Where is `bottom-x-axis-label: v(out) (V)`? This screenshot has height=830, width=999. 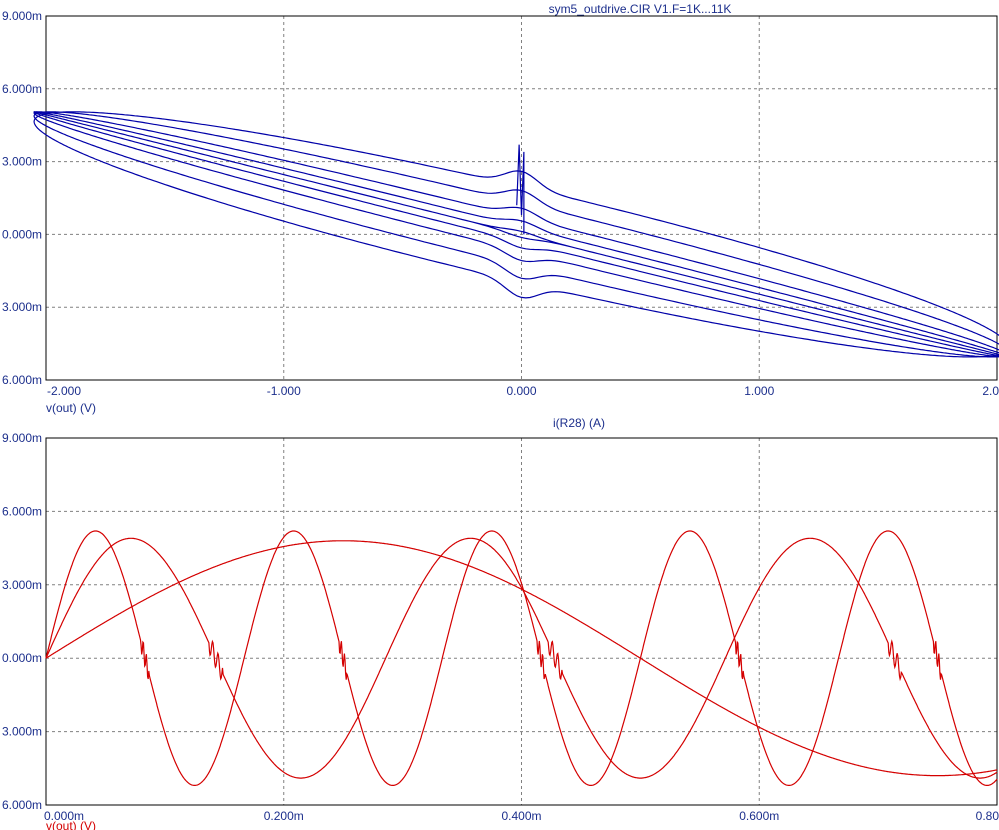 bottom-x-axis-label: v(out) (V) is located at coordinates (71, 824).